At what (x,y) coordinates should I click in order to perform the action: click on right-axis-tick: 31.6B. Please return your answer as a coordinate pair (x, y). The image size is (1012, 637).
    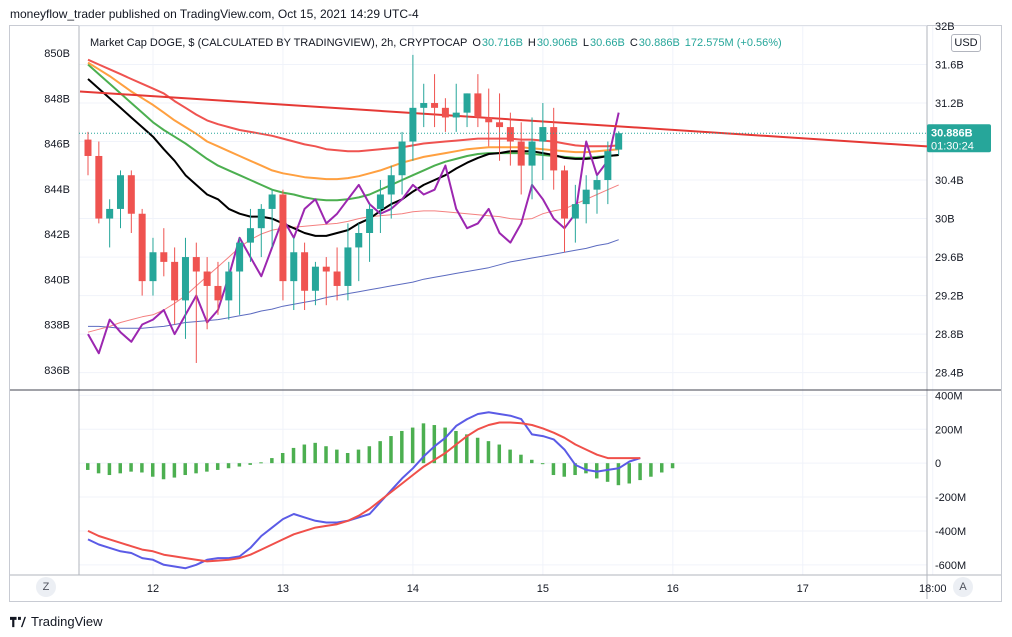
    Looking at the image, I should click on (949, 66).